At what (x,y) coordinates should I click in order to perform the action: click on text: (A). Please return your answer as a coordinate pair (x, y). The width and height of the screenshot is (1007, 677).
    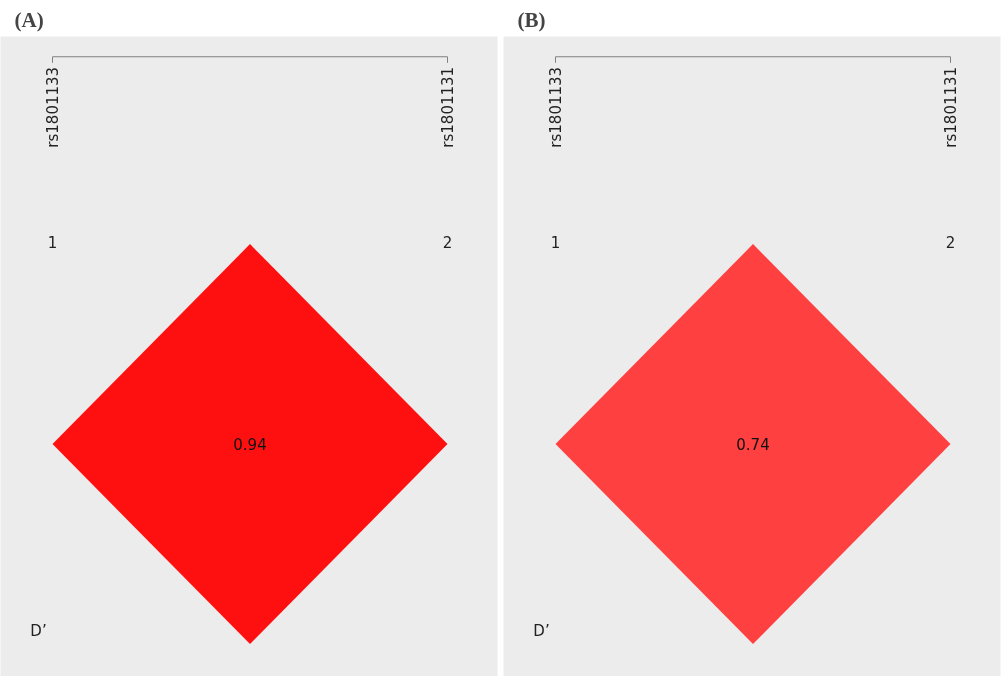
    Looking at the image, I should click on (29, 19).